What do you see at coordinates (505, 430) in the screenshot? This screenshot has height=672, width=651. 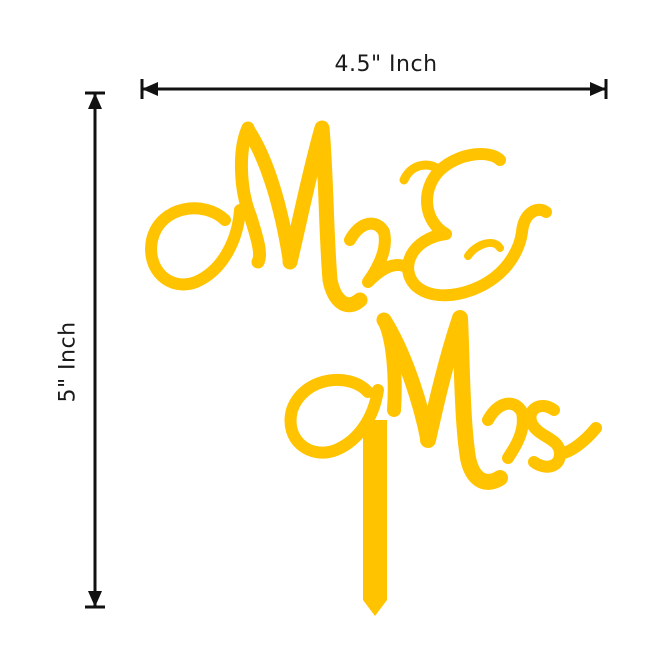 I see `mrs-r` at bounding box center [505, 430].